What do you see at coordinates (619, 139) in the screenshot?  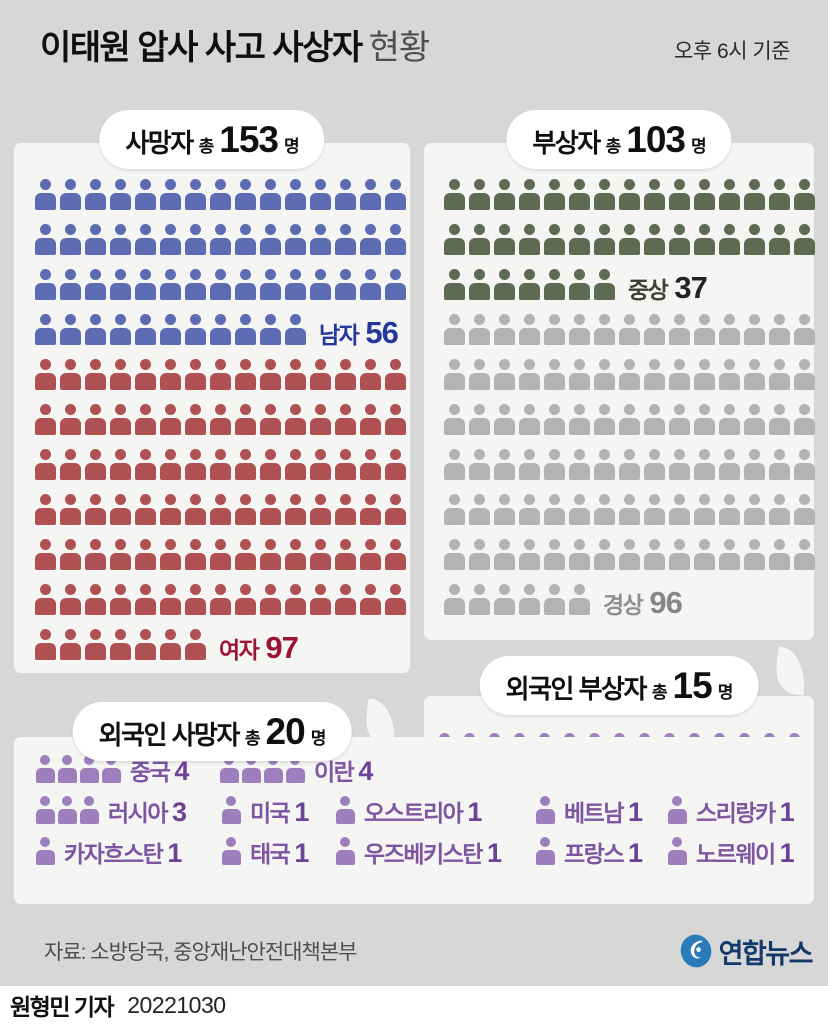 I see `injured-total-badge: 부상자 총 103 명` at bounding box center [619, 139].